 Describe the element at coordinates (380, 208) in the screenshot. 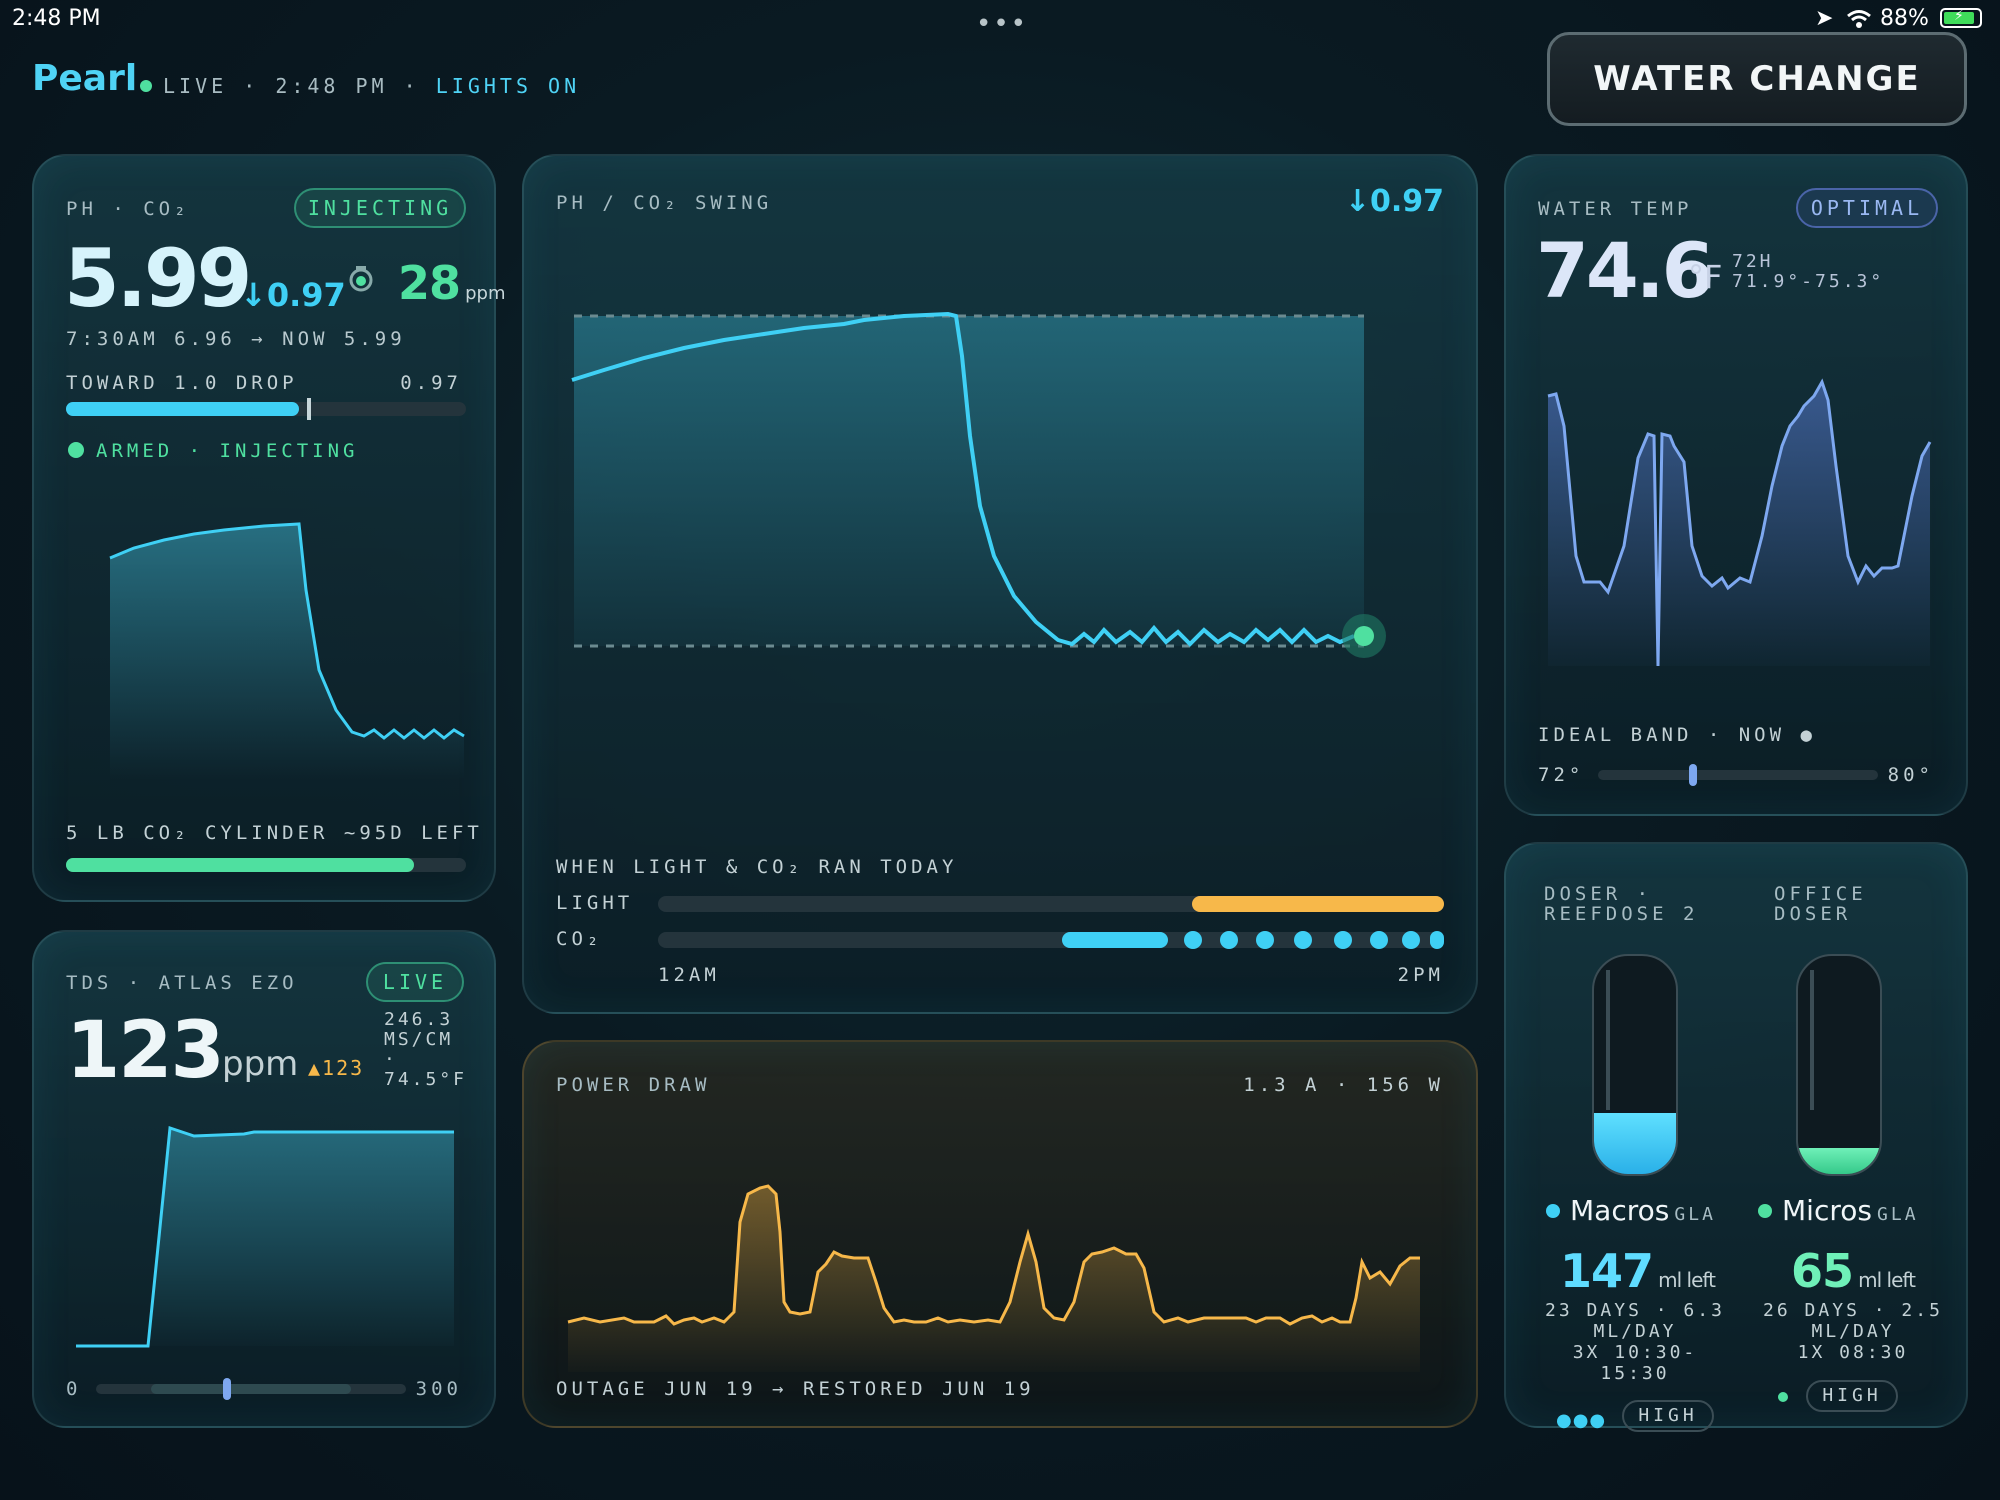

I see `injecting-badge: INJECTING` at that location.